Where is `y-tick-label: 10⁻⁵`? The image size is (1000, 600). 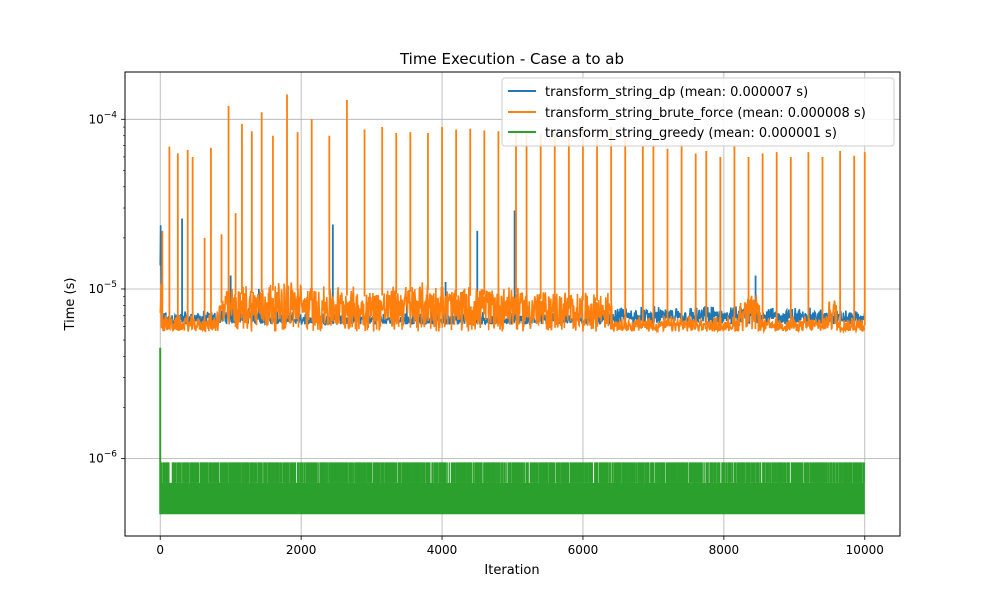 y-tick-label: 10⁻⁵ is located at coordinates (102, 288).